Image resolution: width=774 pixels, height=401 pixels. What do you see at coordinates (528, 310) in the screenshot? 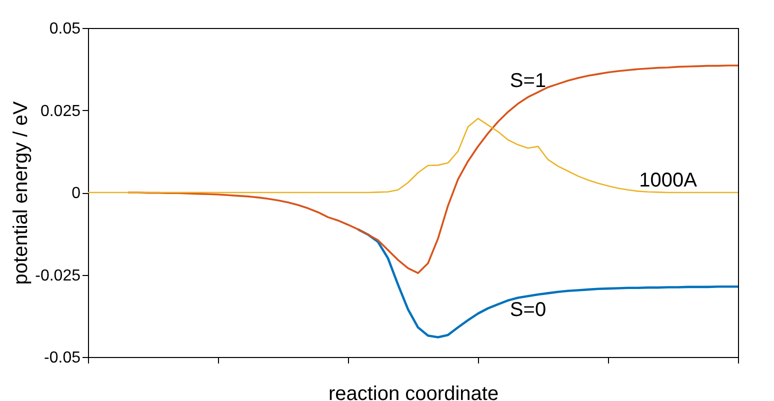
I see `series-label: S=0` at bounding box center [528, 310].